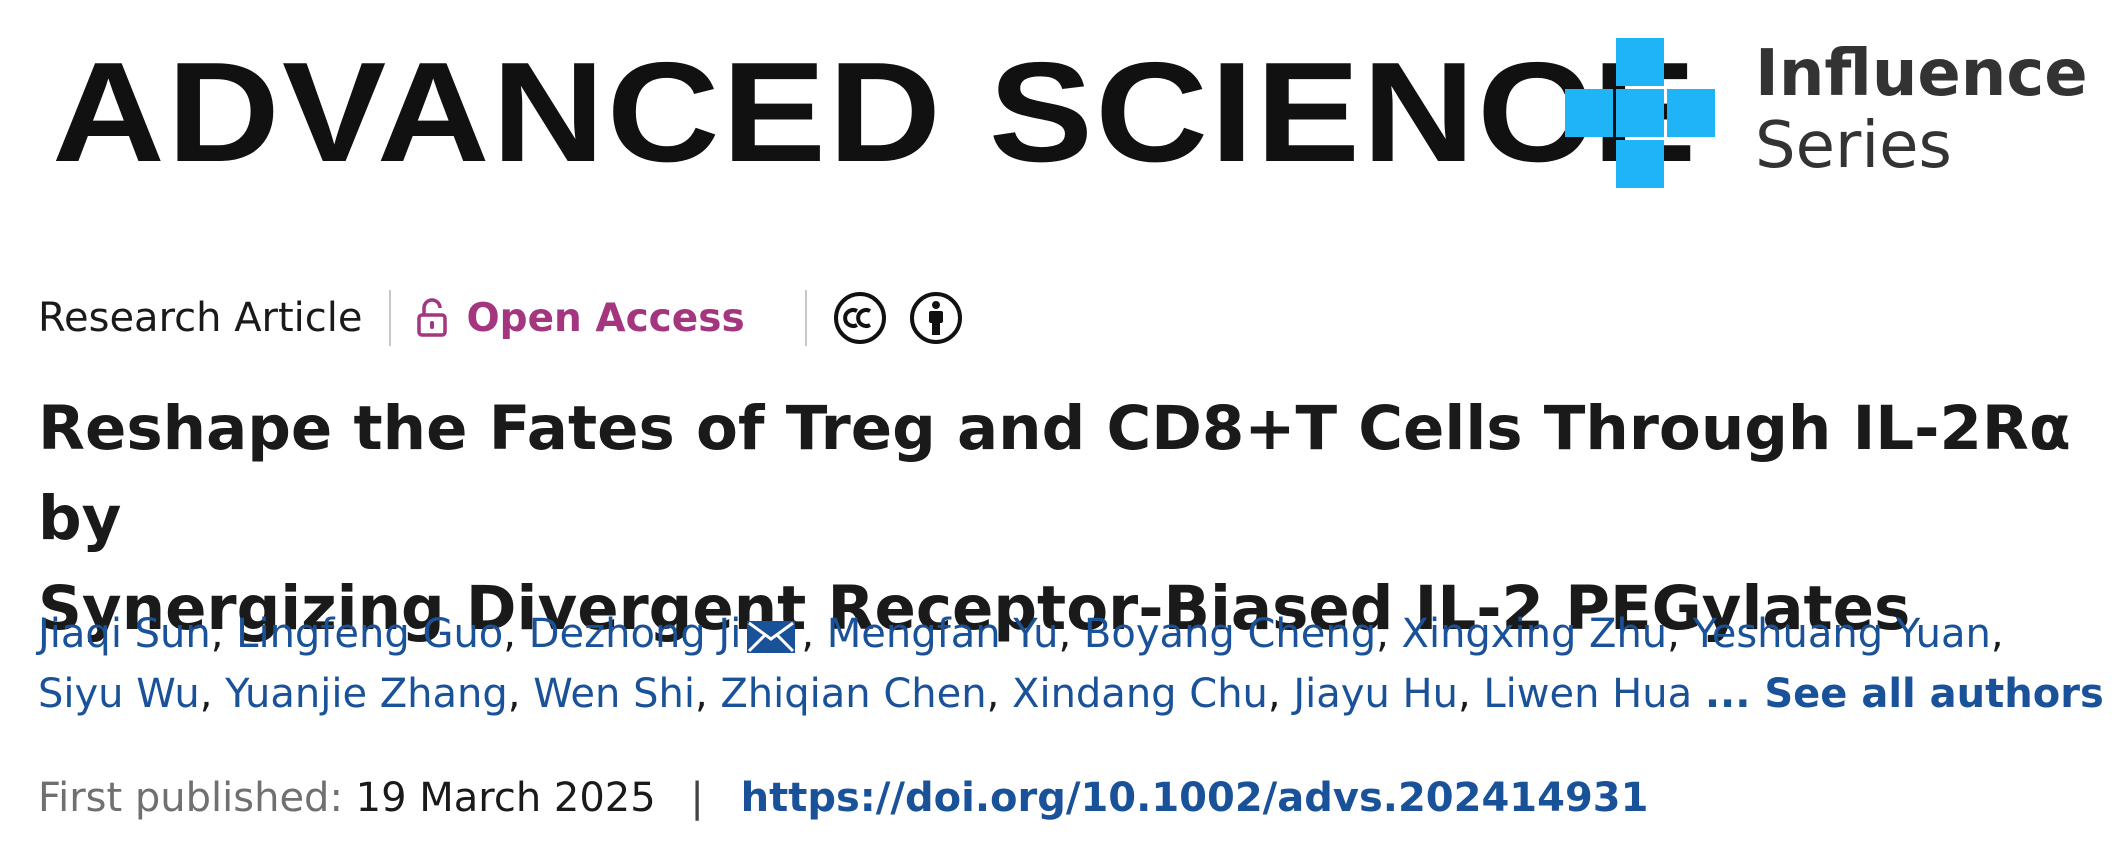  I want to click on author-link: Dezhong Ji, so click(635, 634).